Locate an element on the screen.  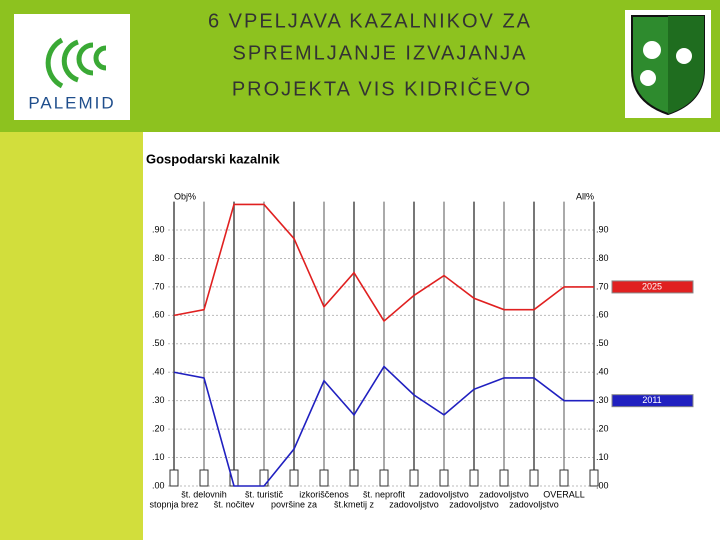
y2-tick-label: .00 is located at coordinates (602, 485).